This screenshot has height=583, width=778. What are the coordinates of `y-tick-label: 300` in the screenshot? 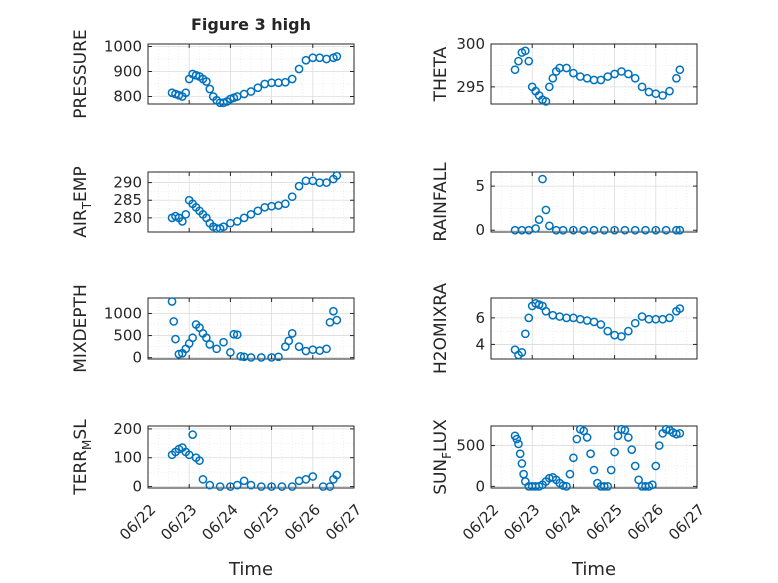 It's located at (470, 44).